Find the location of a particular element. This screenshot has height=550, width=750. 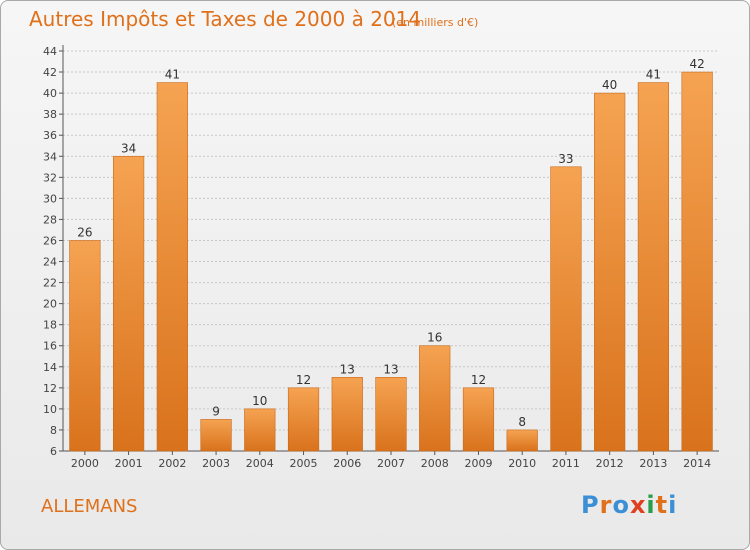

value-label-2004: 10 is located at coordinates (259, 401).